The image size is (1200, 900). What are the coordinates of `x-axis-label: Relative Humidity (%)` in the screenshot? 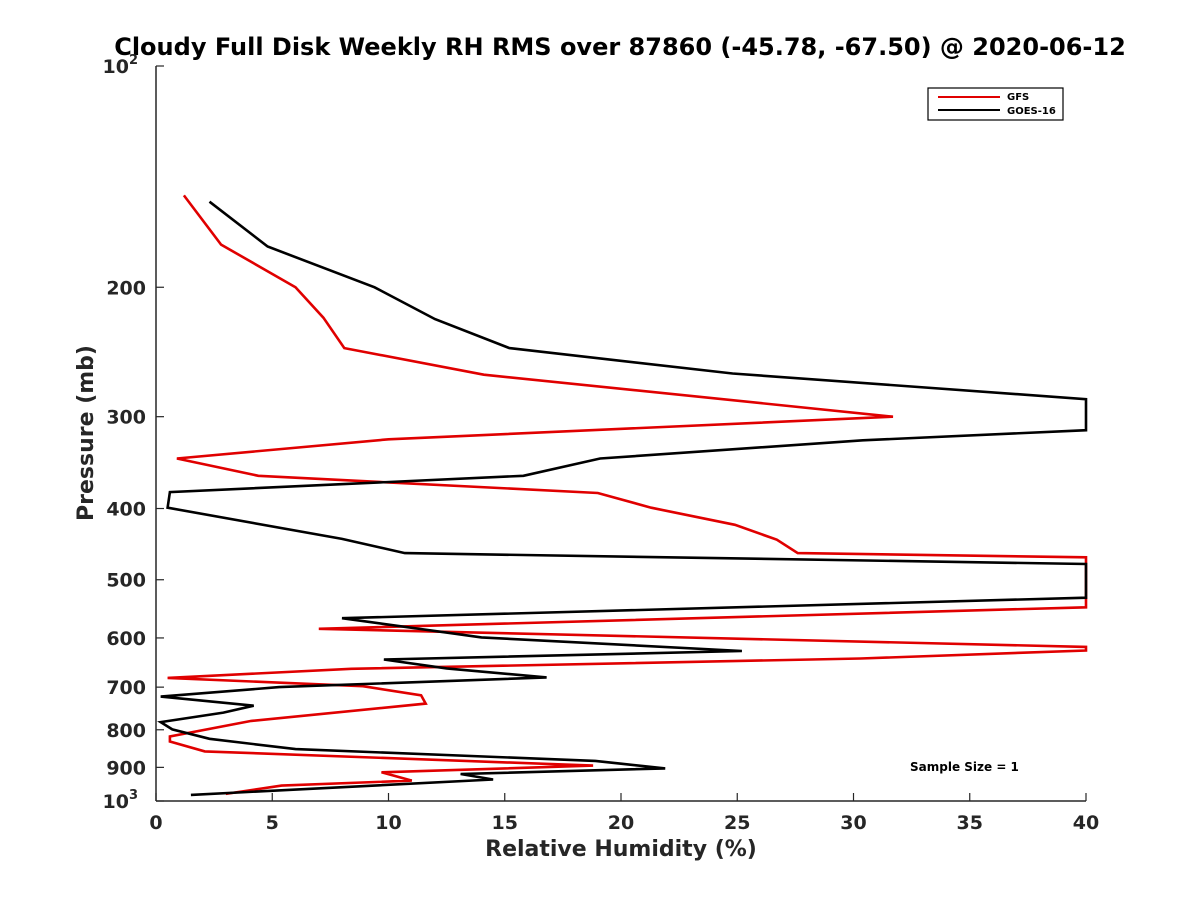 It's located at (621, 849).